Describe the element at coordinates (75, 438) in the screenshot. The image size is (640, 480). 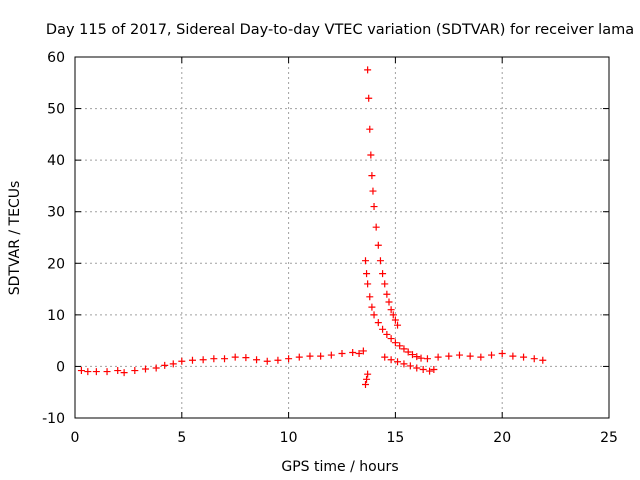
I see `x-tick-label: 0` at that location.